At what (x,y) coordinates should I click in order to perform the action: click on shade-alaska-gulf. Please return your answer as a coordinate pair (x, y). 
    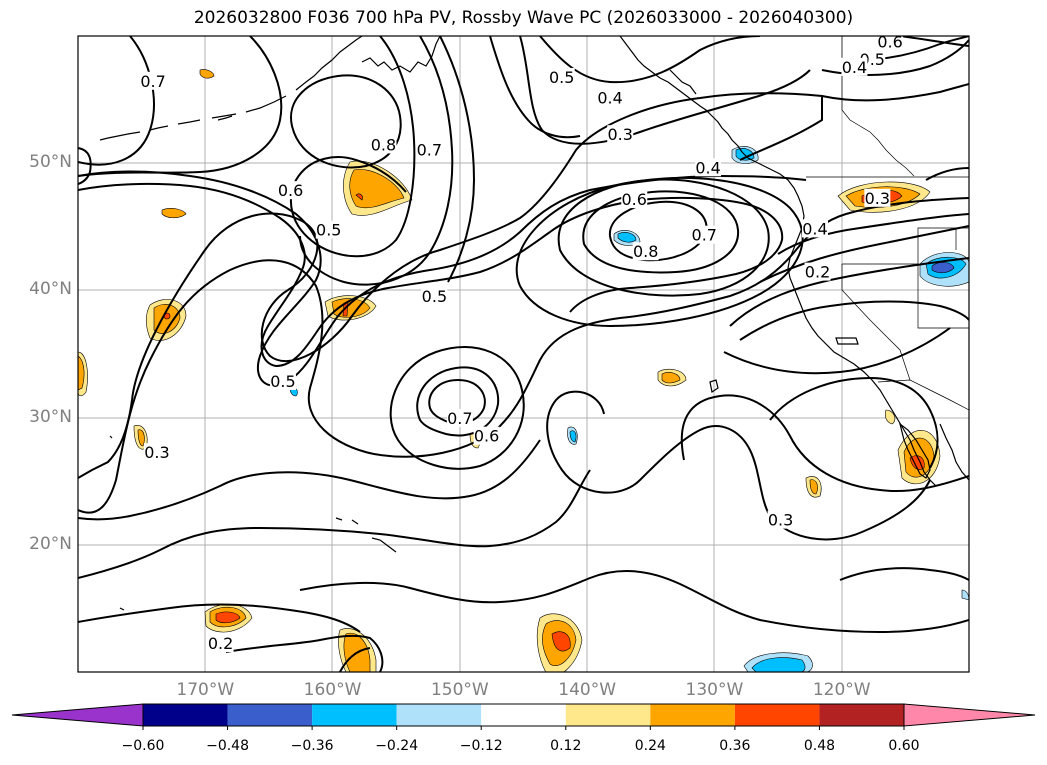
    Looking at the image, I should click on (377, 189).